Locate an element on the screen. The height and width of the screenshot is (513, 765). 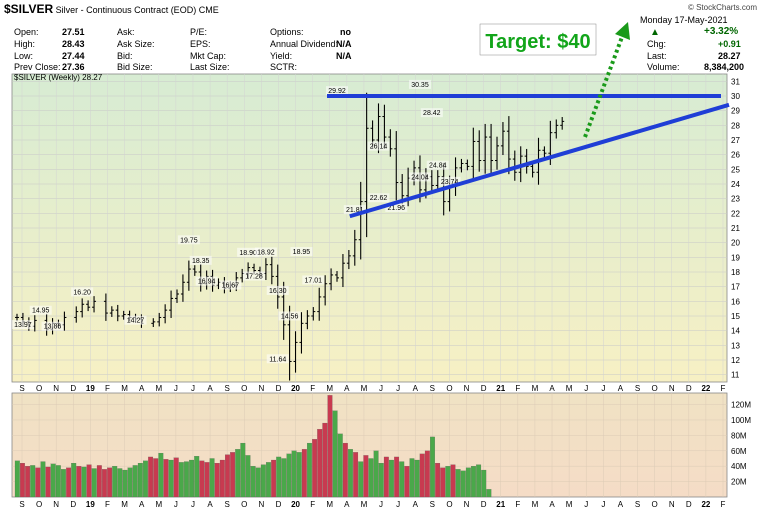
annotation-label: 16.30 is located at coordinates (278, 291).